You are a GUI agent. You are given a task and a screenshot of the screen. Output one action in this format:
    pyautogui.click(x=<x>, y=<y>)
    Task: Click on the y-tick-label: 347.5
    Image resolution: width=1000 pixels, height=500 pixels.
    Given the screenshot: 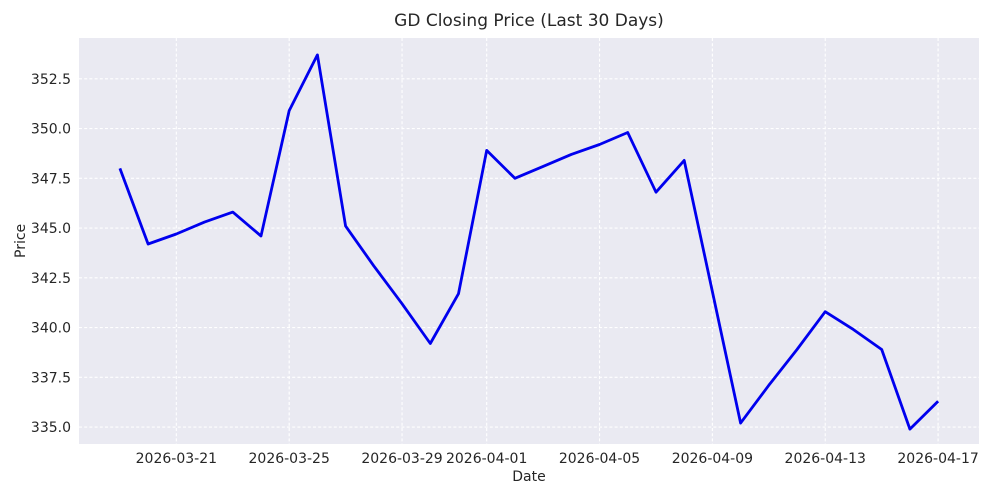 What is the action you would take?
    pyautogui.click(x=51, y=179)
    